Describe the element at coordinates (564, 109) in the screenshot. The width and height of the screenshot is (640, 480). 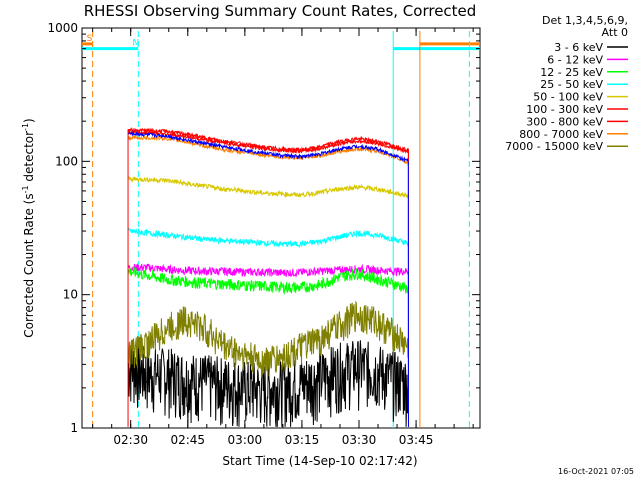
I see `legend-label-5: 100 - 300 keV` at that location.